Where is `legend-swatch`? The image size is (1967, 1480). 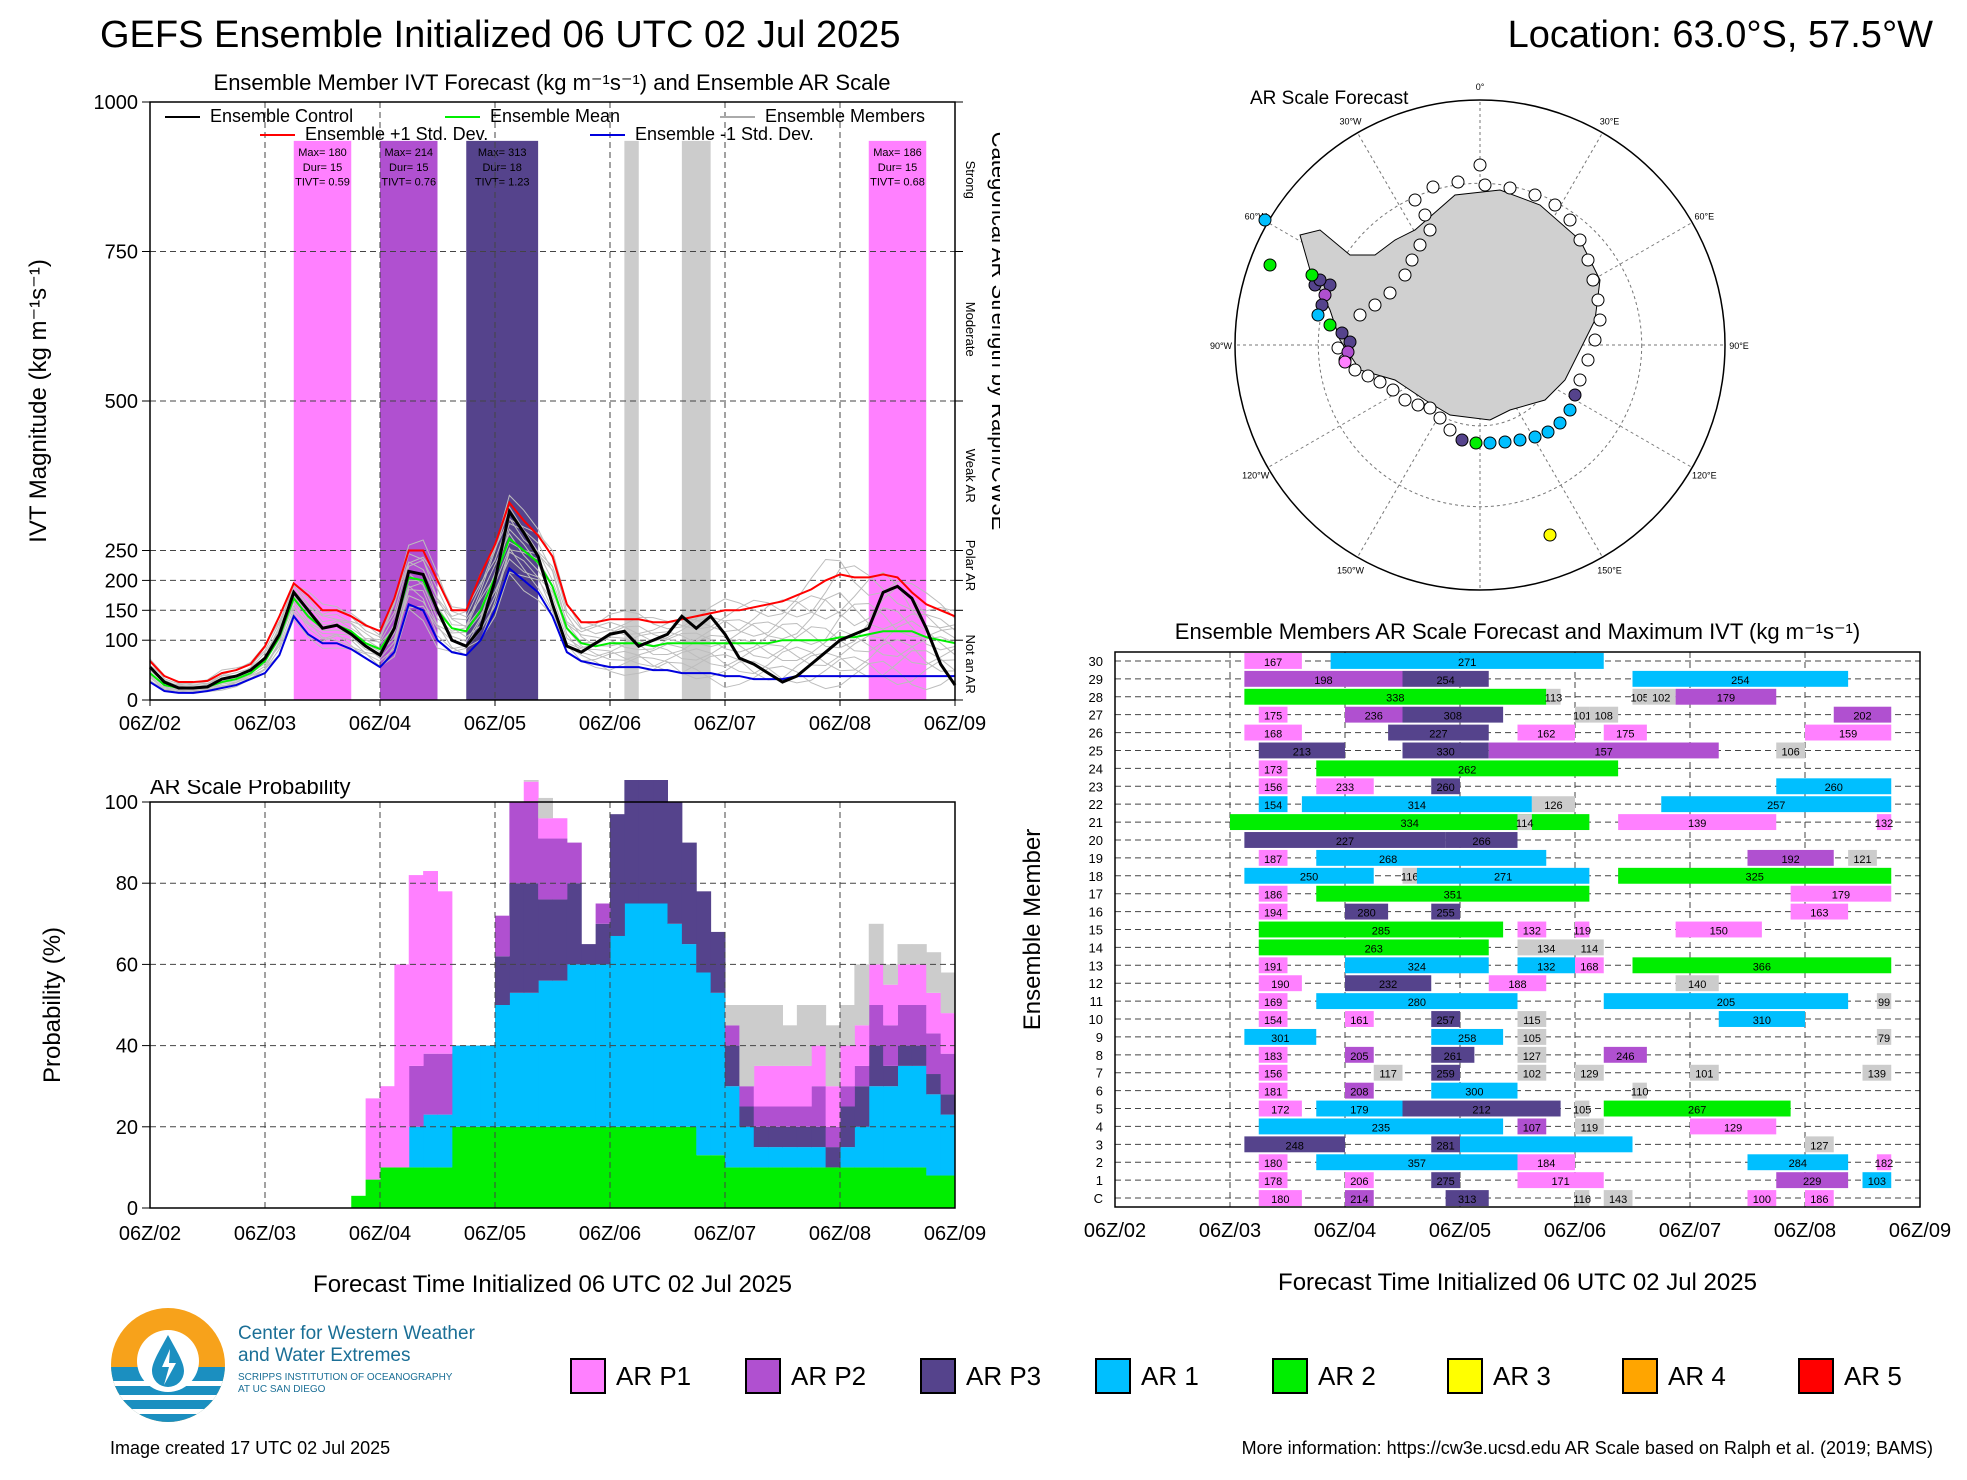
legend-swatch is located at coordinates (1640, 1376).